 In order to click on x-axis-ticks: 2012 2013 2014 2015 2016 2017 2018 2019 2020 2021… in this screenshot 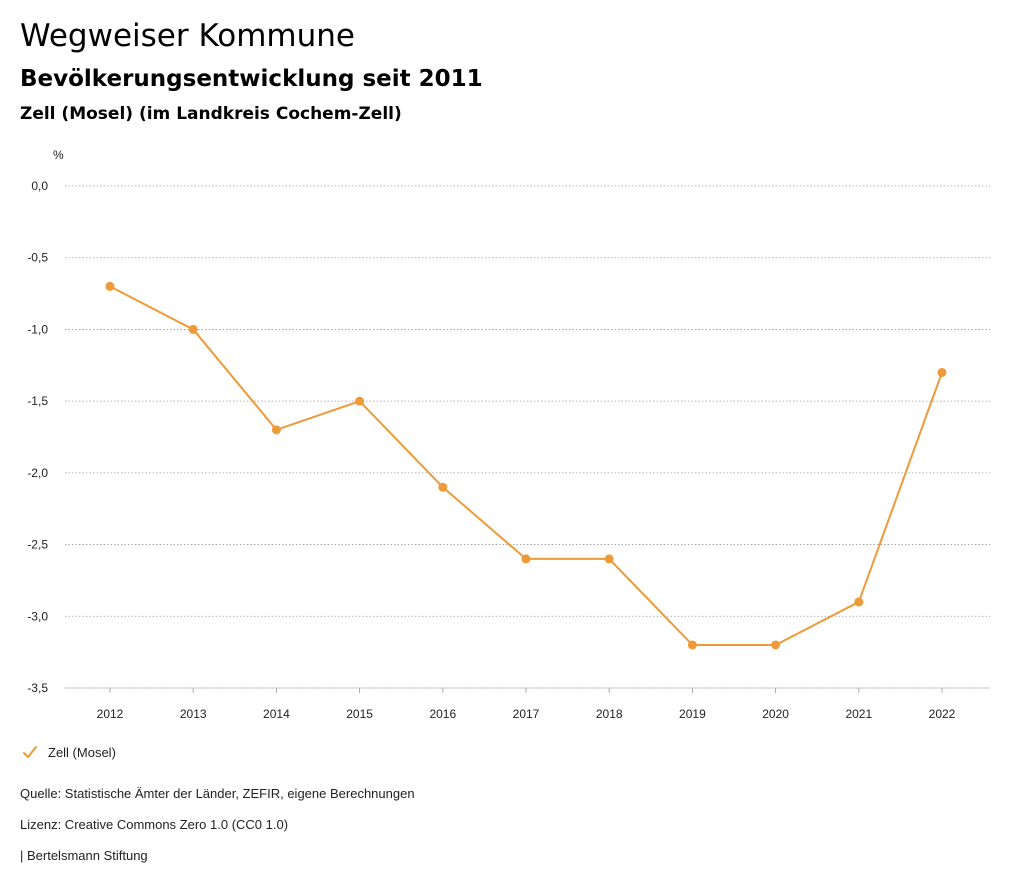, I will do `click(526, 704)`.